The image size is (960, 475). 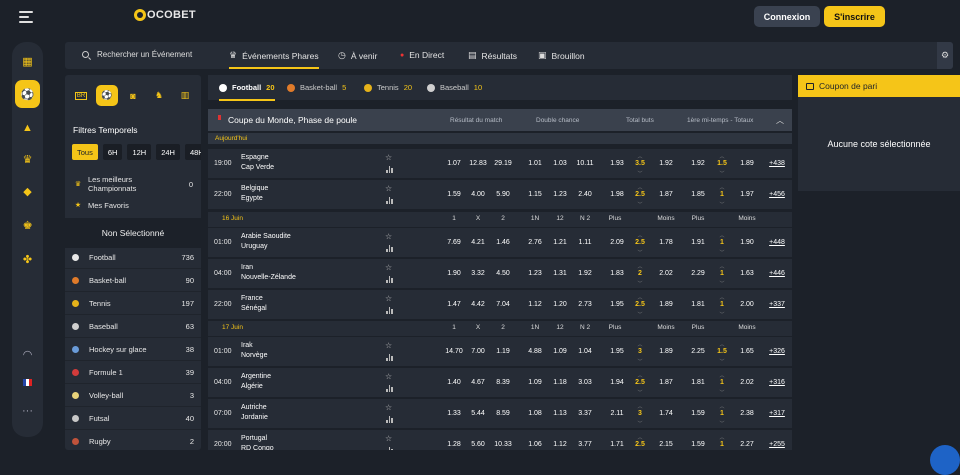 What do you see at coordinates (585, 304) in the screenshot?
I see `odds-button: 2.73` at bounding box center [585, 304].